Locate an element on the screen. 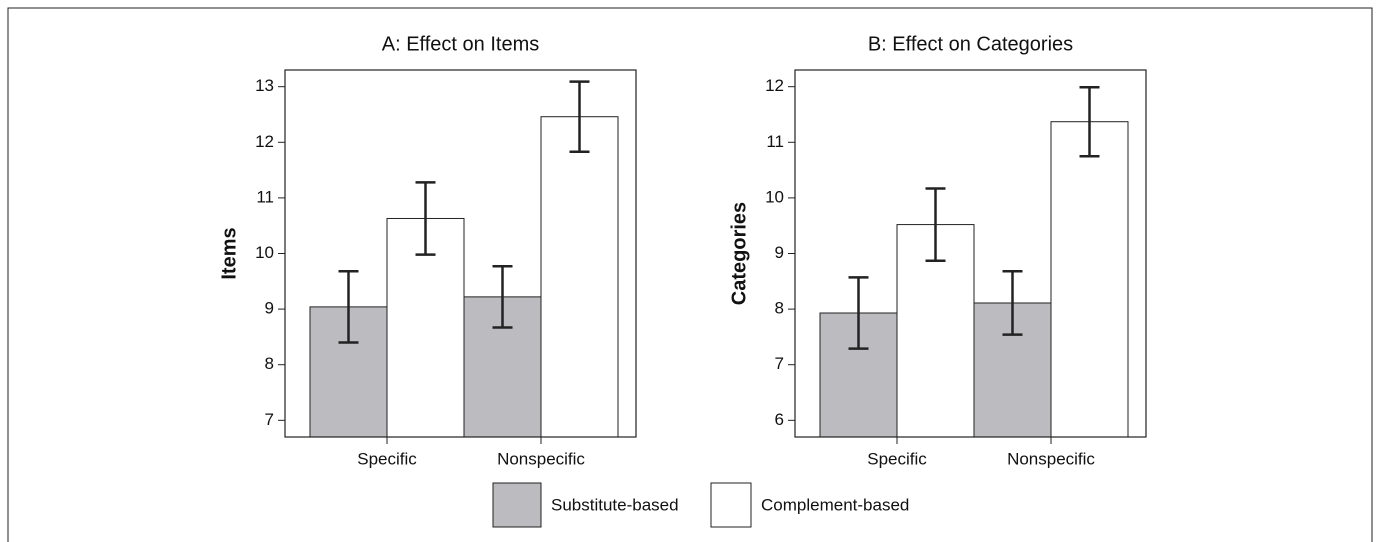 The image size is (1380, 542). legend-label: Substitute-based is located at coordinates (615, 504).